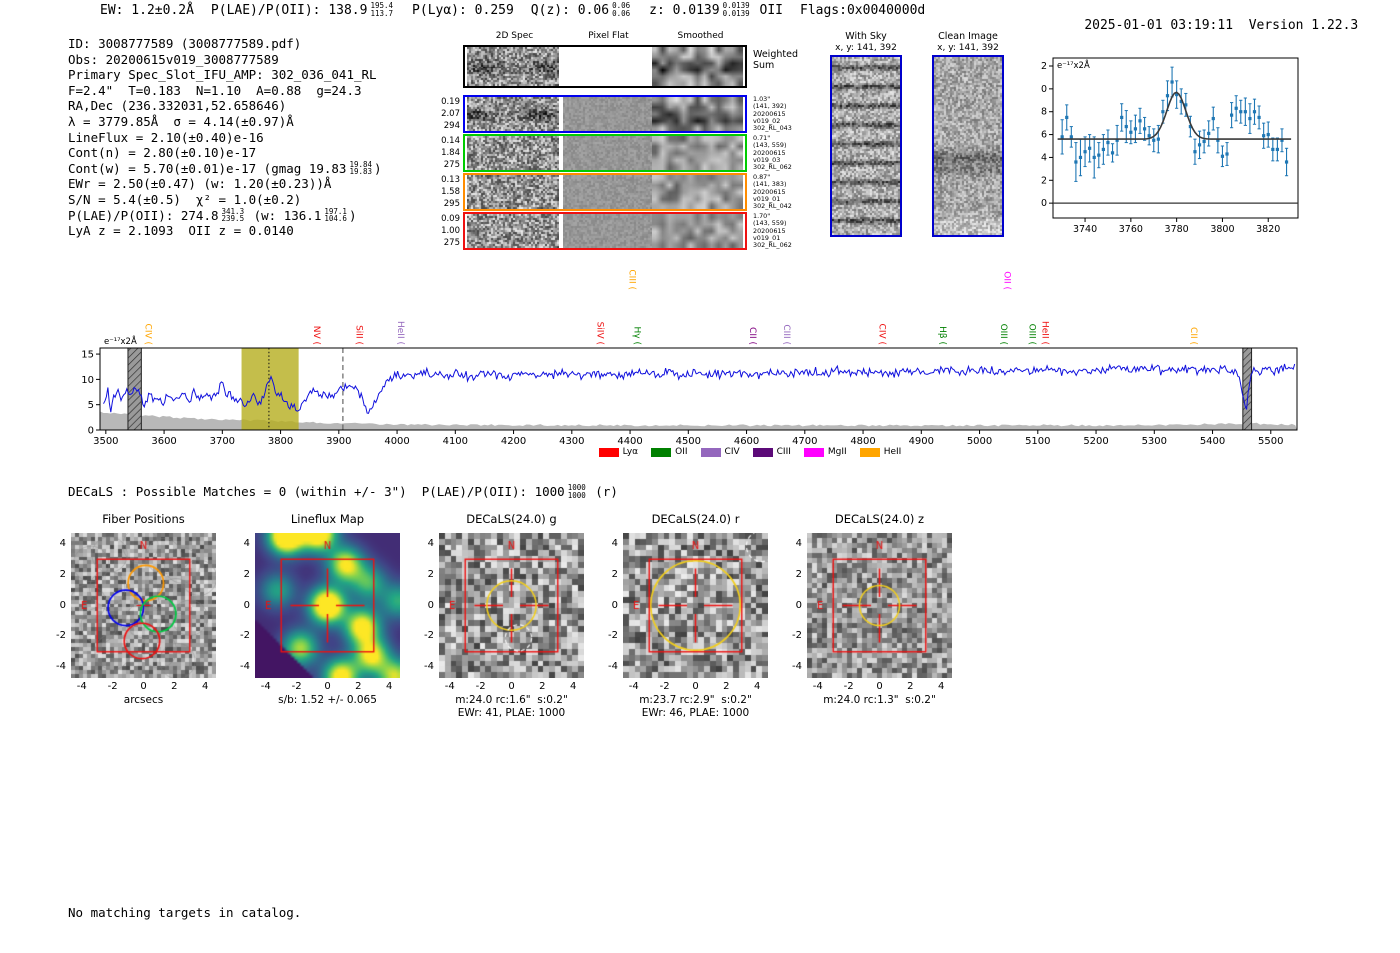 The image size is (1400, 953). I want to click on scale-value: 0.19, so click(450, 102).